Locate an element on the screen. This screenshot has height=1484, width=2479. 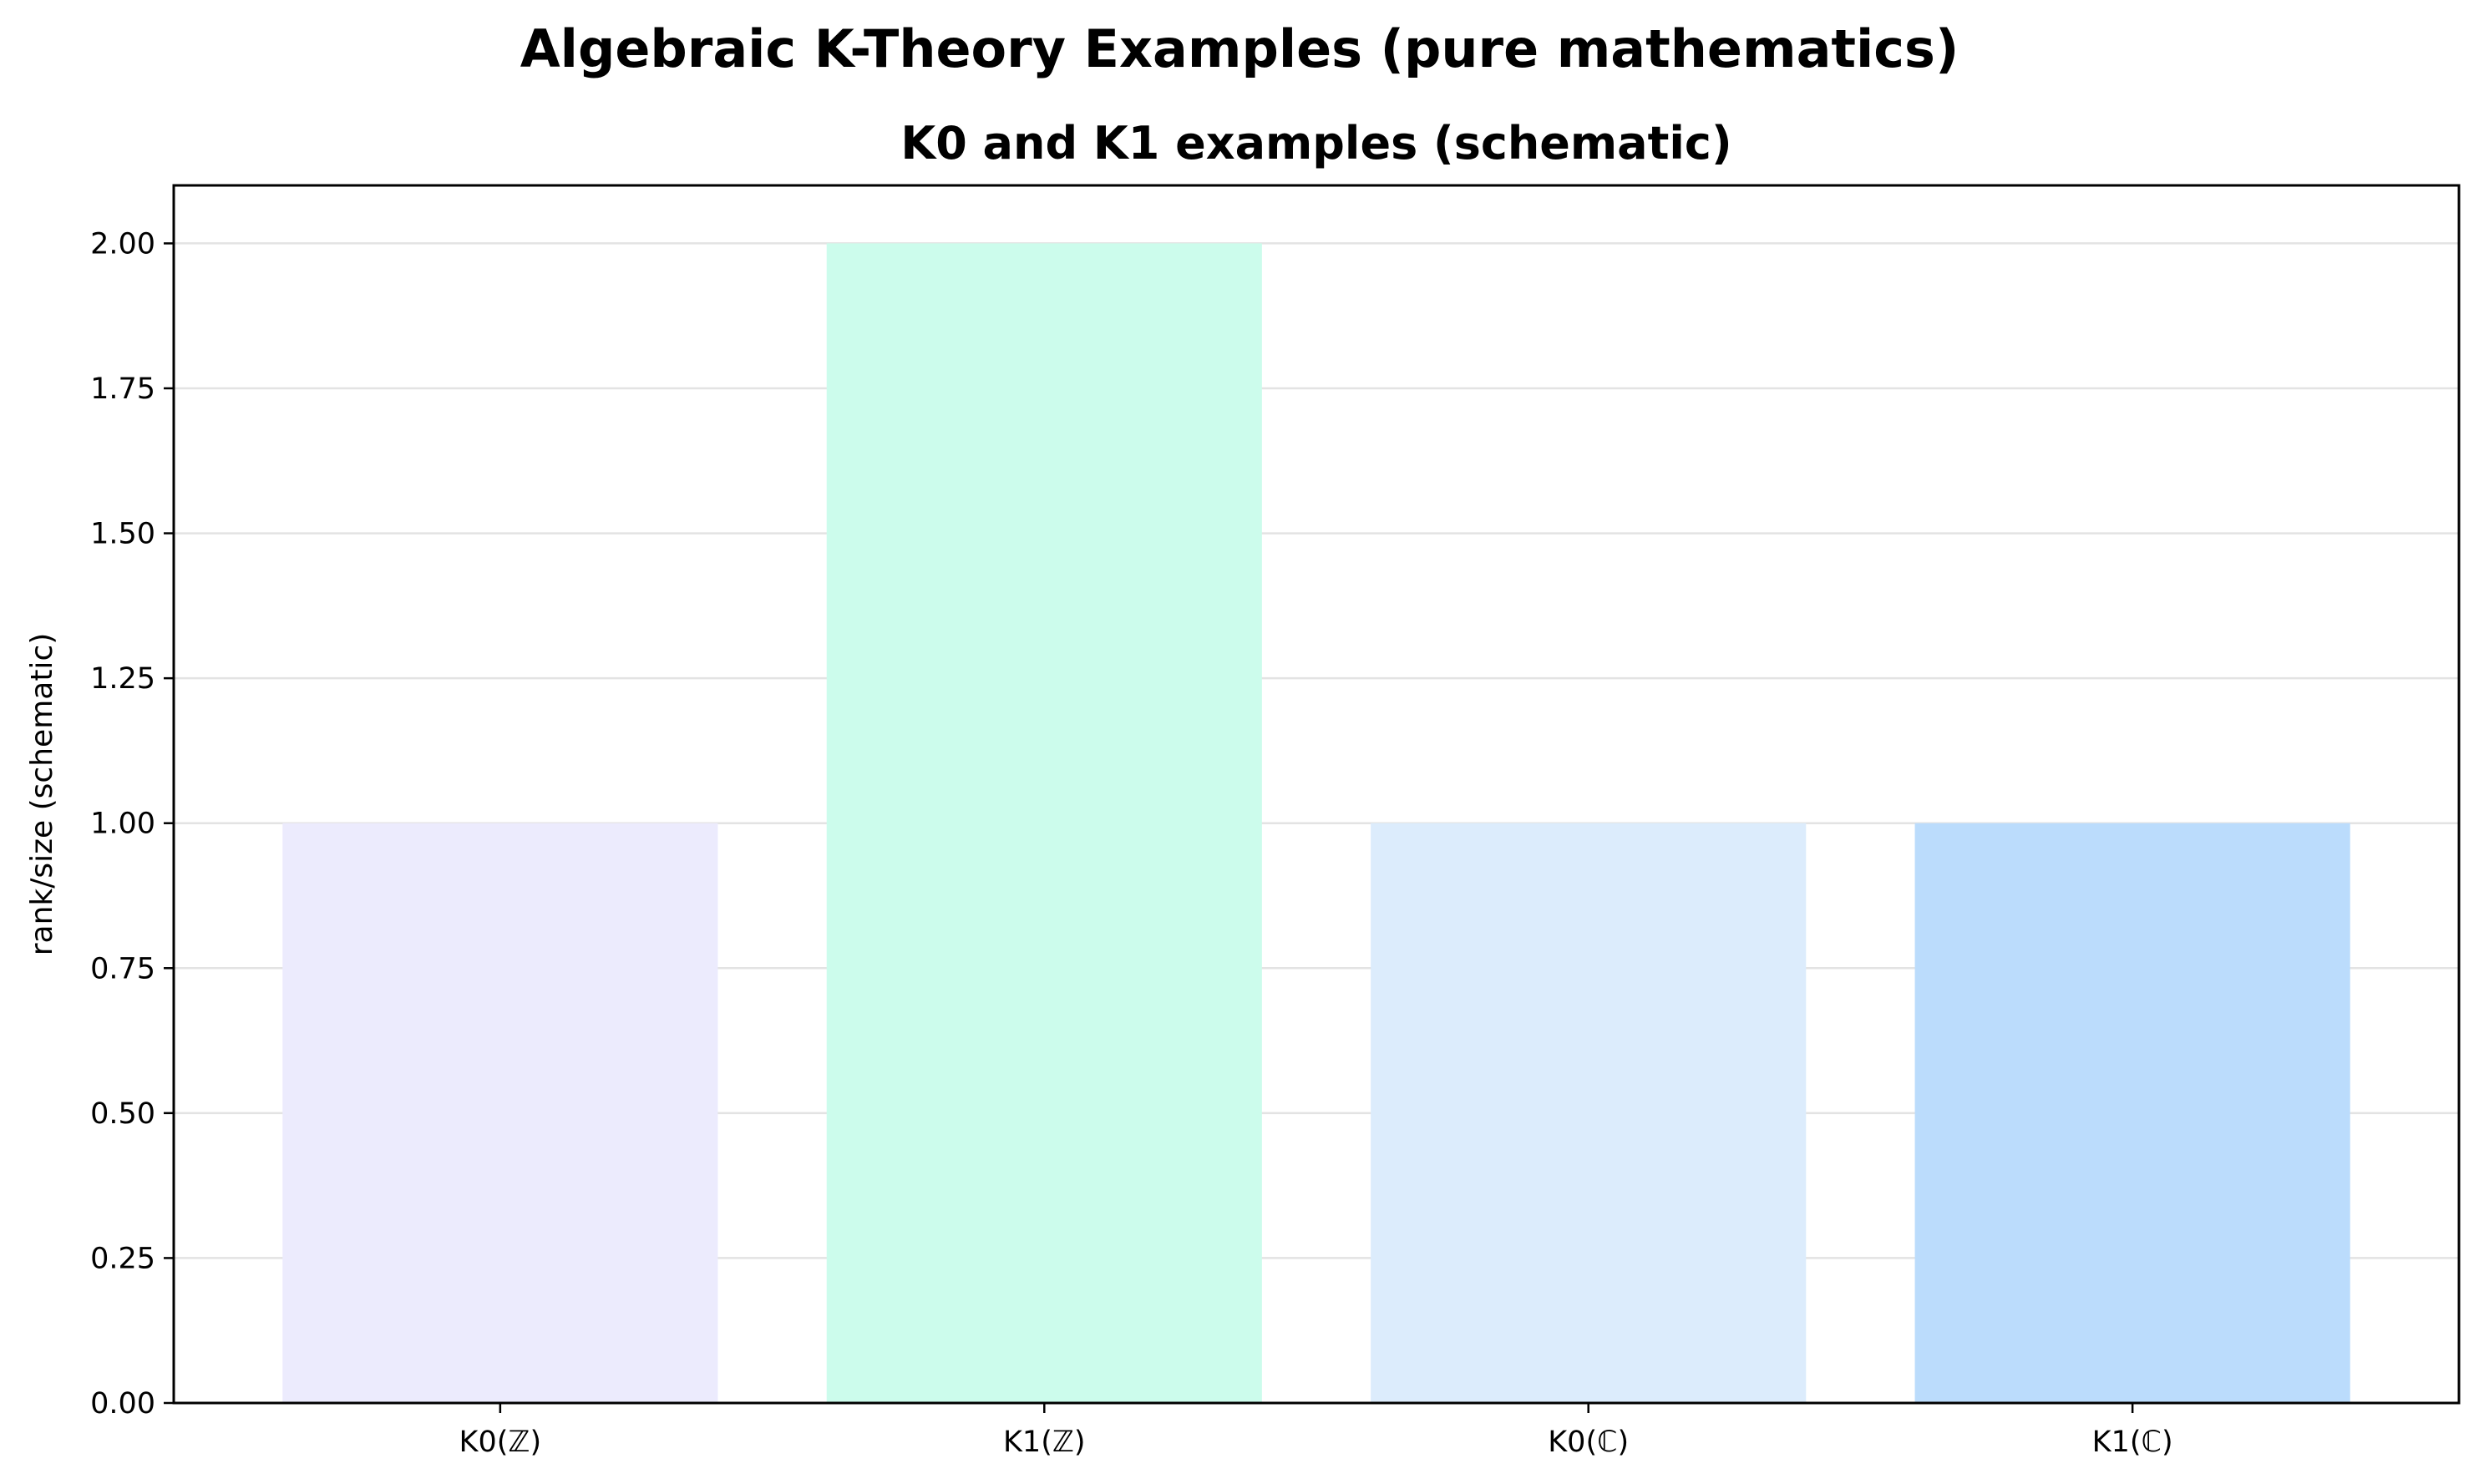
y-tick-label: 0.75 is located at coordinates (122, 968).